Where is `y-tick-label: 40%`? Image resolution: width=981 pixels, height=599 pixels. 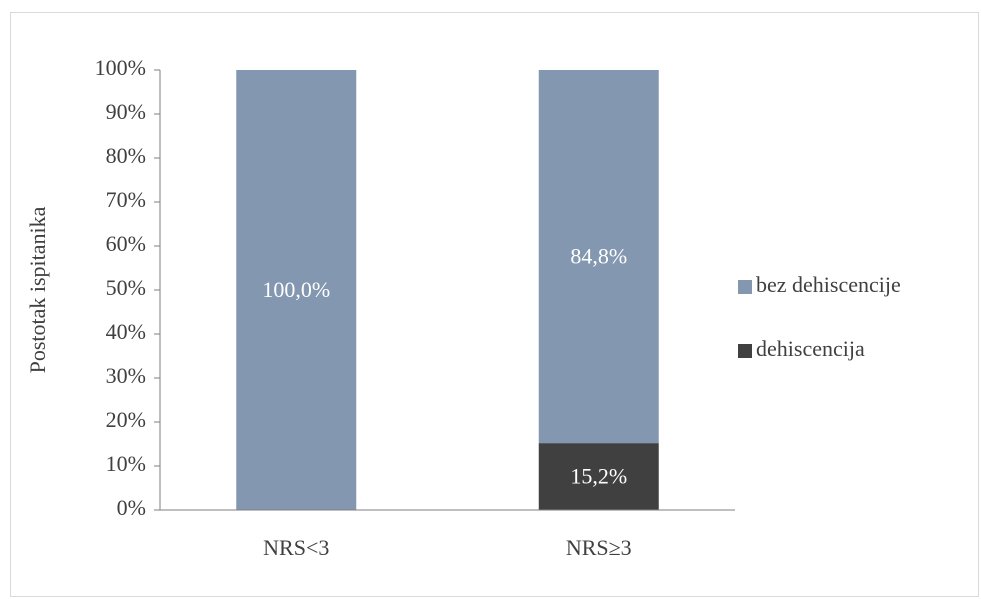 y-tick-label: 40% is located at coordinates (126, 331).